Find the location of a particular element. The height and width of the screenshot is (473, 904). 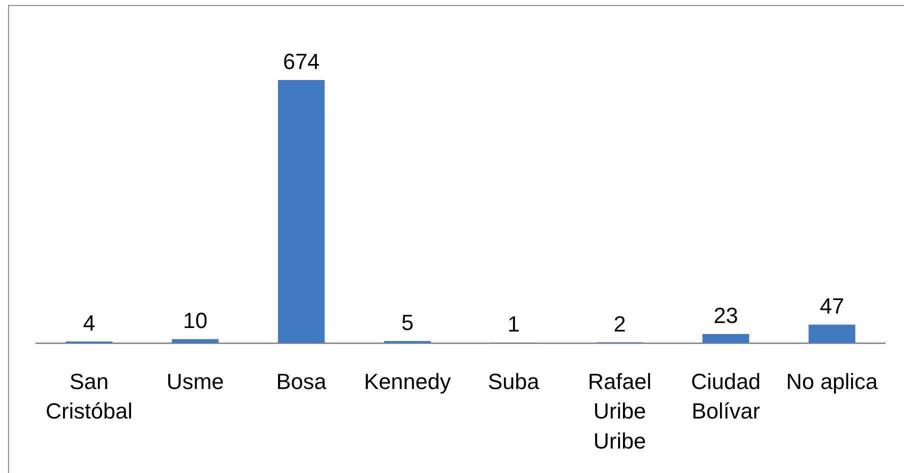

x-tick-label: Usme is located at coordinates (195, 381).